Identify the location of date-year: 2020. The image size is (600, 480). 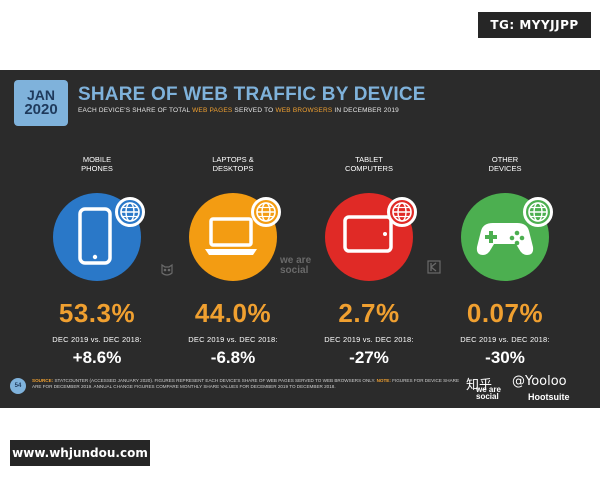
(41, 110).